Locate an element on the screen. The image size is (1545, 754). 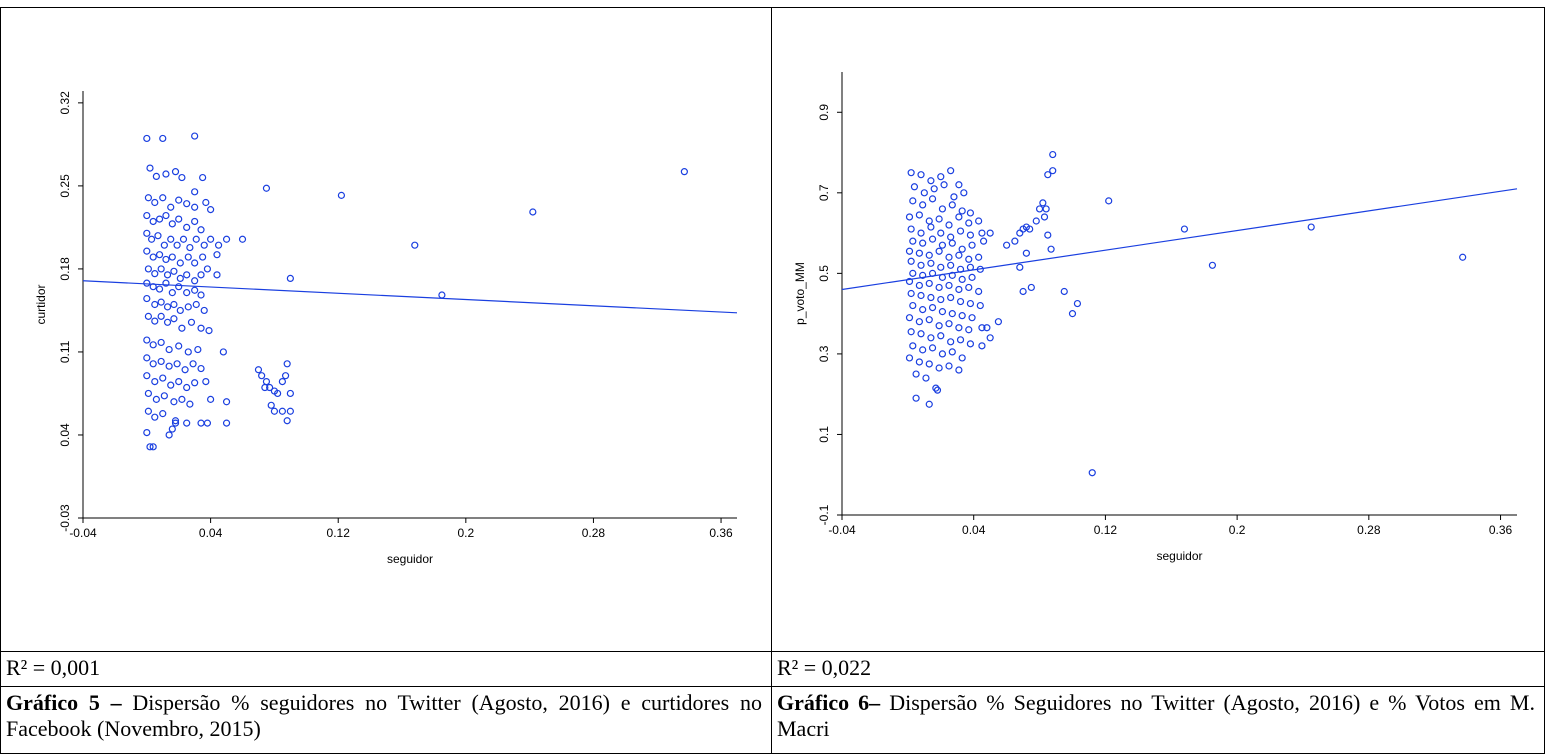
table-border-top is located at coordinates (772, 7).